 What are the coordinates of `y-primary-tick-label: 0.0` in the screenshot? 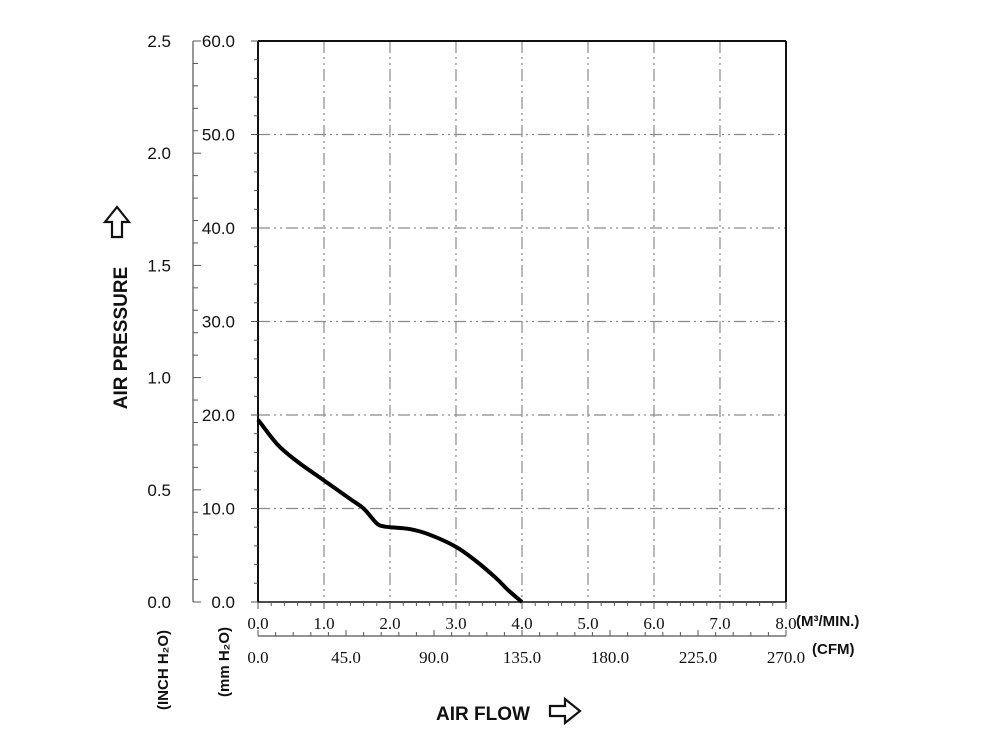 It's located at (223, 602).